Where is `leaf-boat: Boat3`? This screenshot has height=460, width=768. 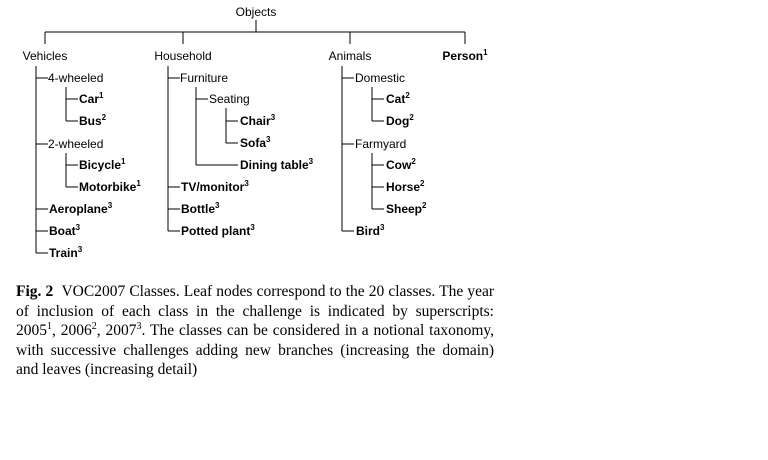
leaf-boat: Boat3 is located at coordinates (65, 230).